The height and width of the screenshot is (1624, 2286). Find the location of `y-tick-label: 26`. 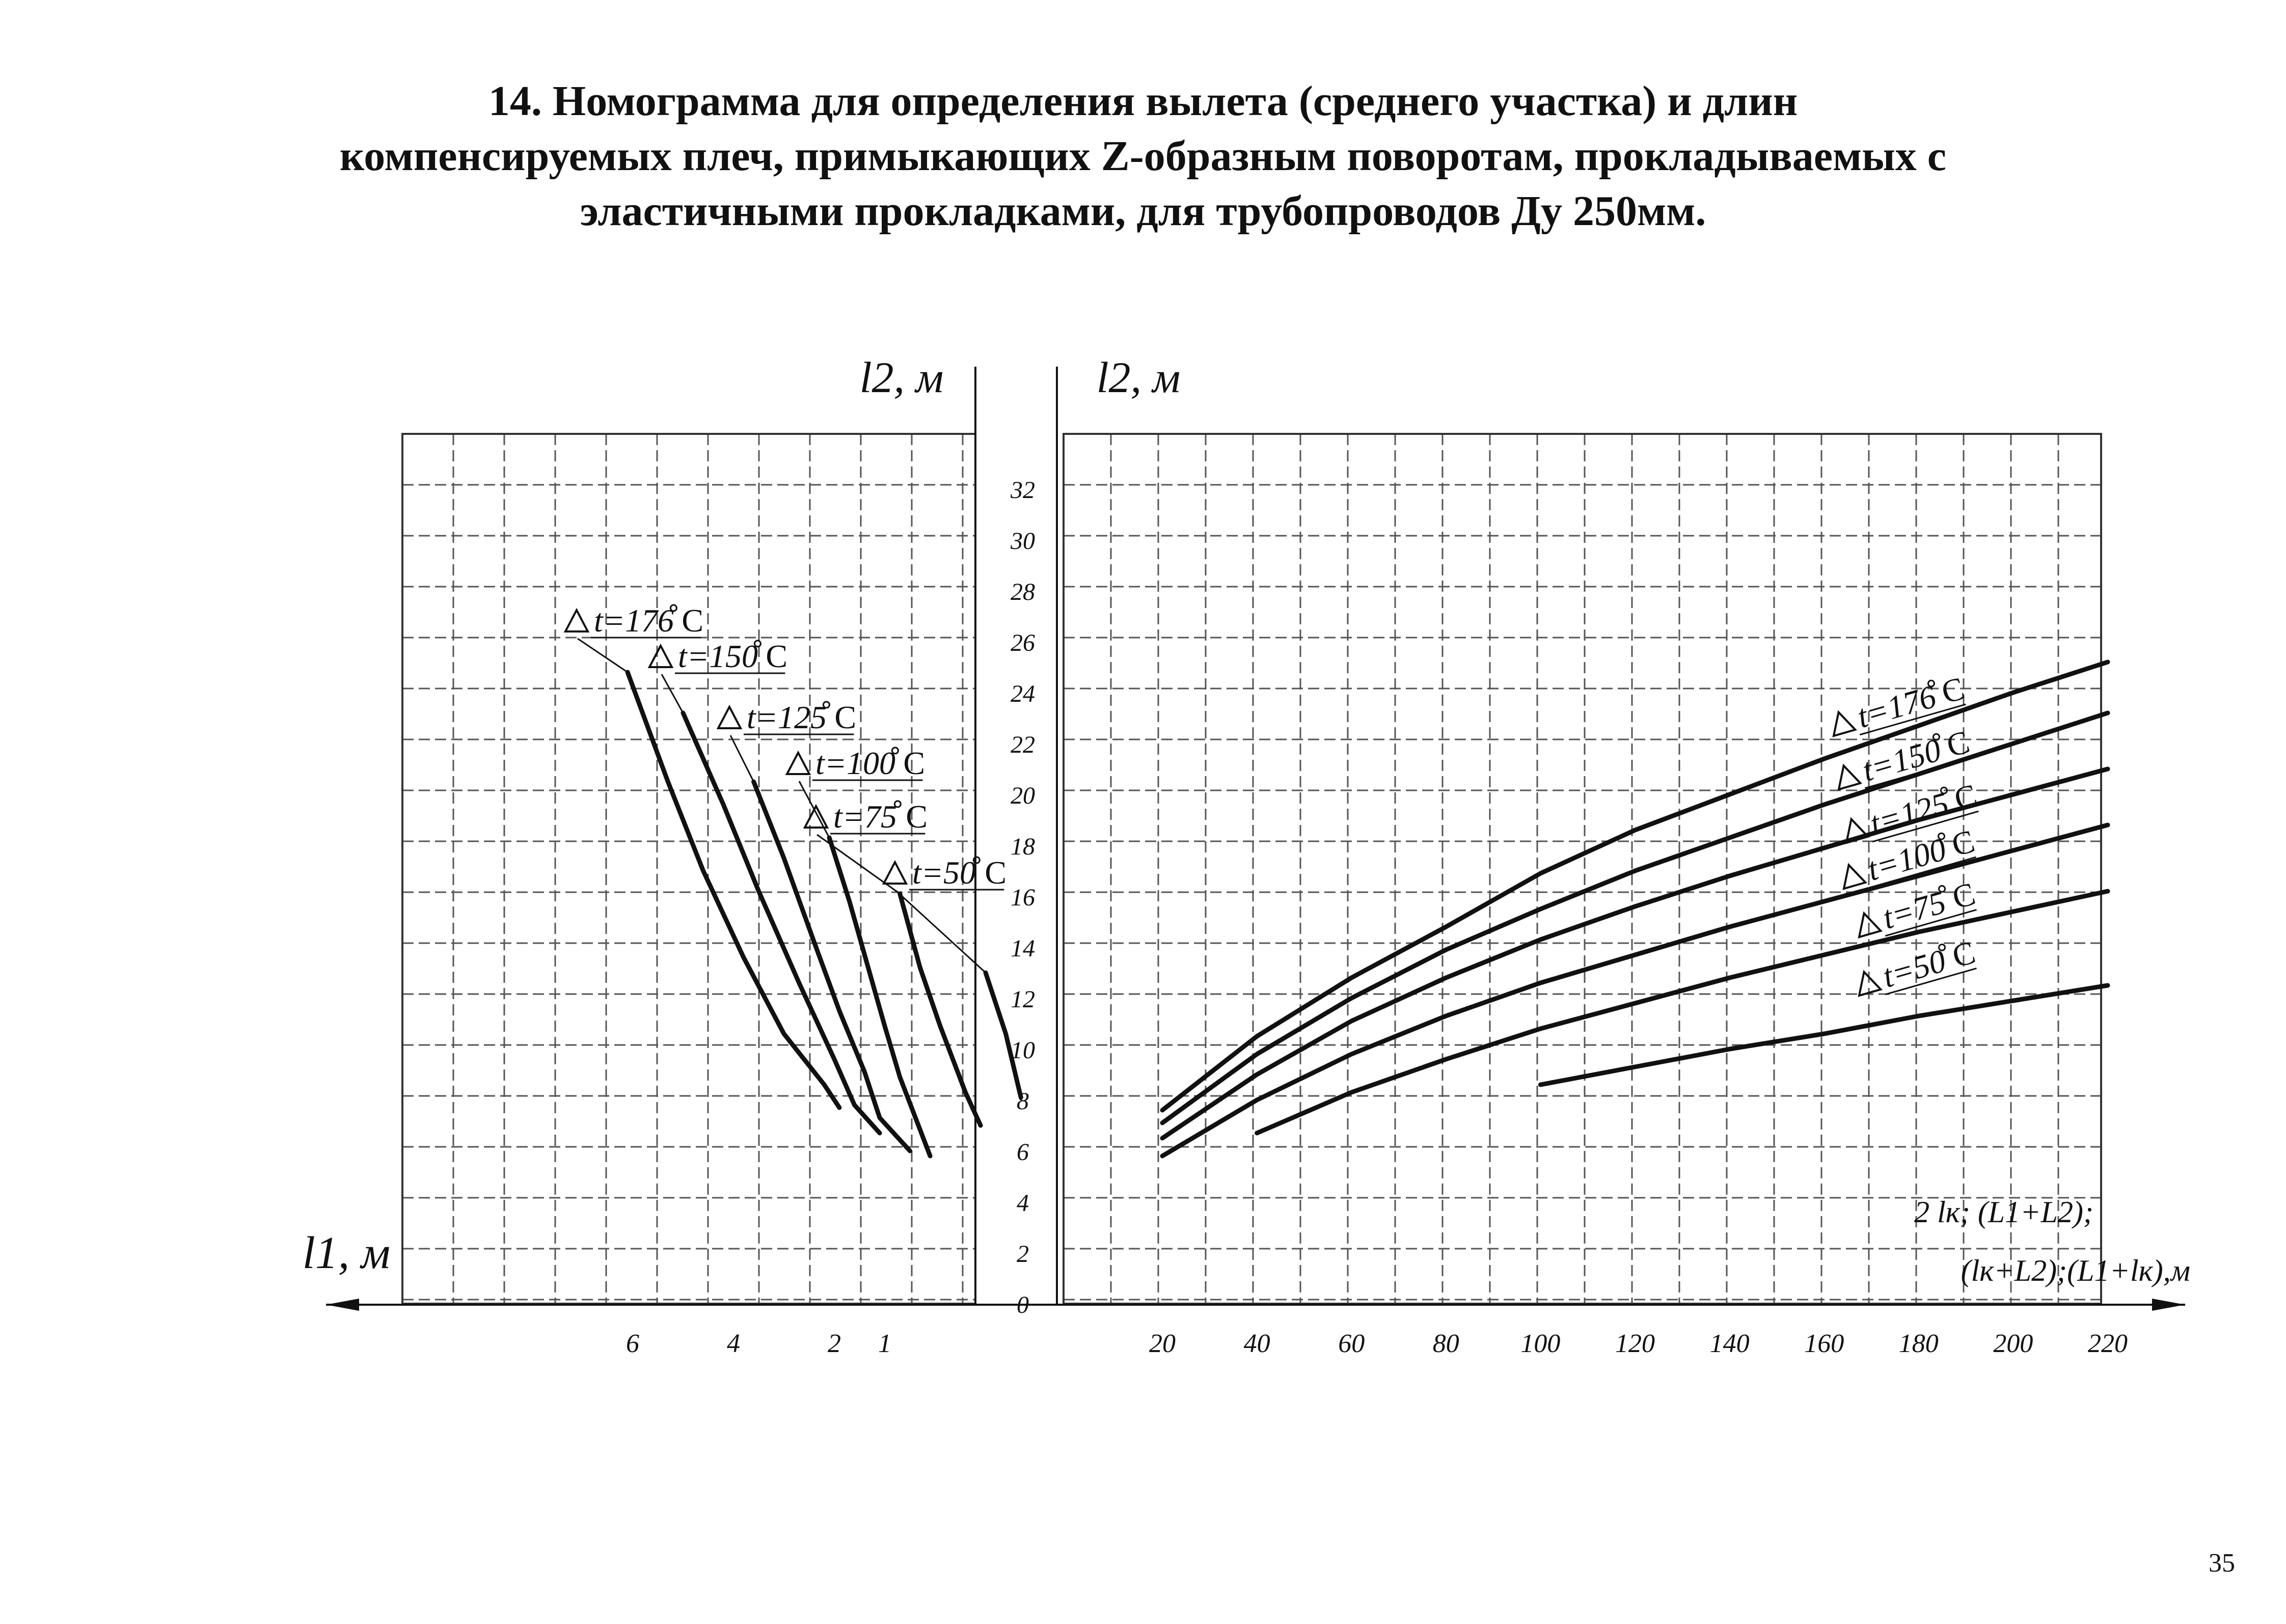

y-tick-label: 26 is located at coordinates (1023, 642).